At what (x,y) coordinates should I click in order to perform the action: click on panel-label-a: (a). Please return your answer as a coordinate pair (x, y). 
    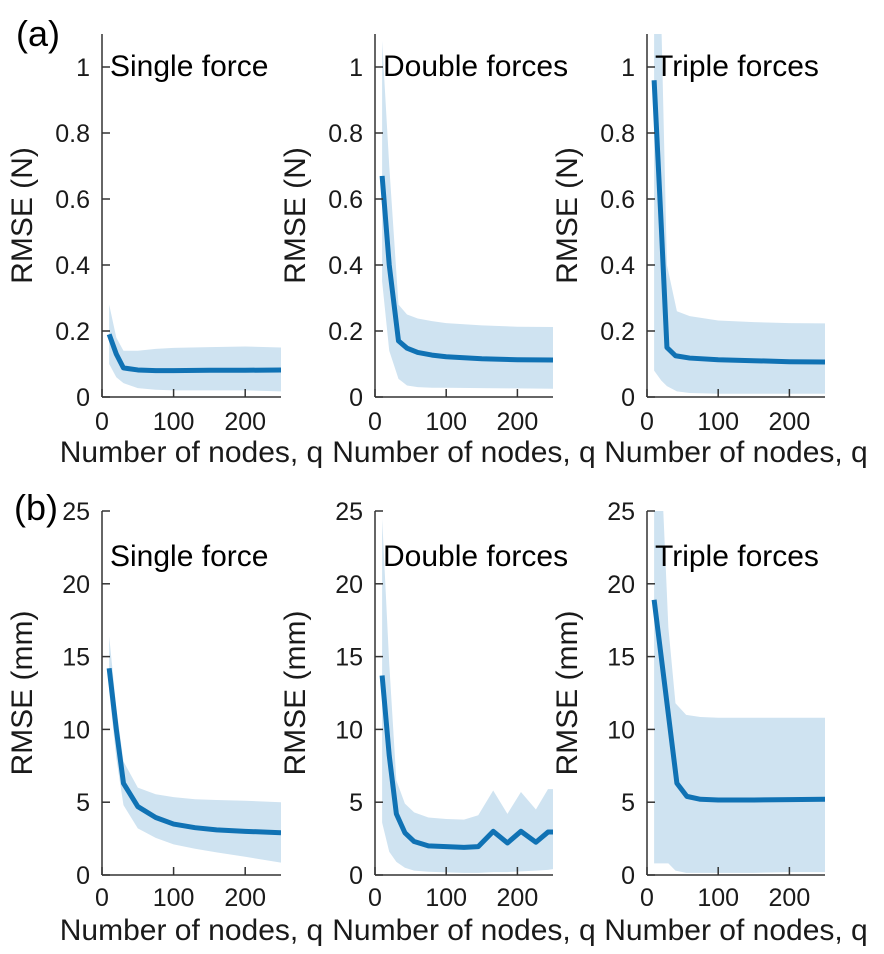
    Looking at the image, I should click on (38, 33).